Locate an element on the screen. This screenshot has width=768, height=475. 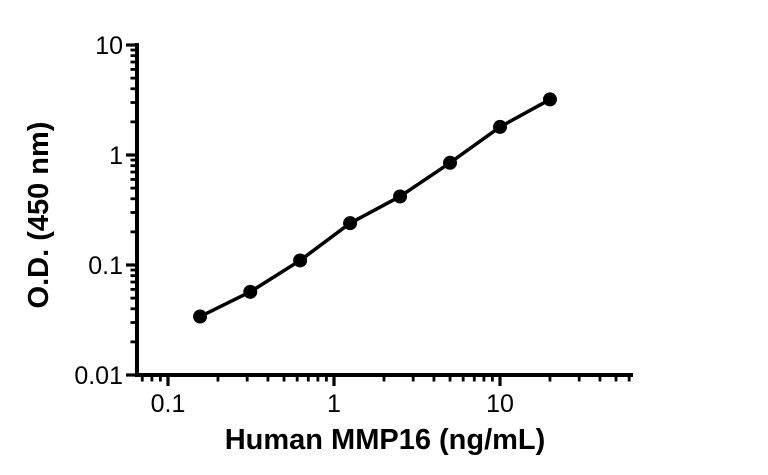
x-tick-label: 10 is located at coordinates (500, 404).